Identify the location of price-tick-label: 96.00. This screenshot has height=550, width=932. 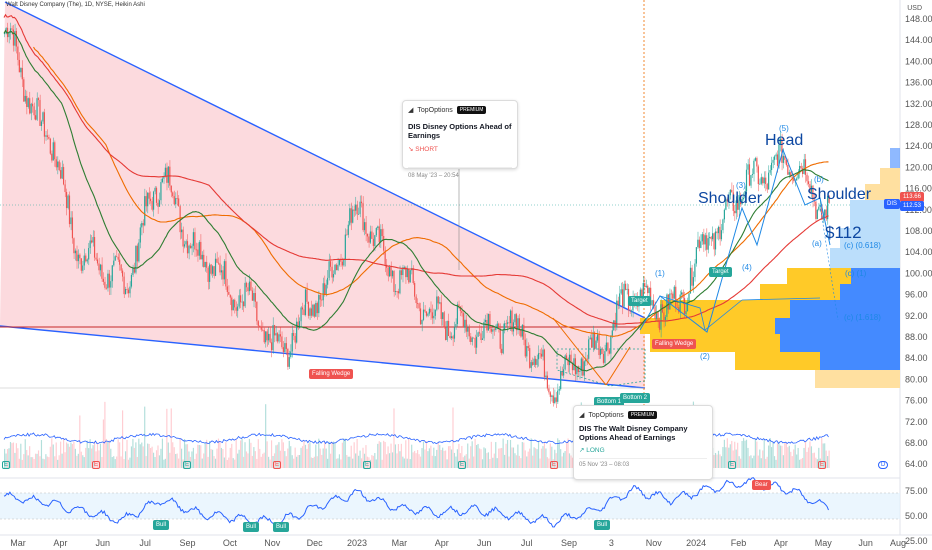
(916, 295).